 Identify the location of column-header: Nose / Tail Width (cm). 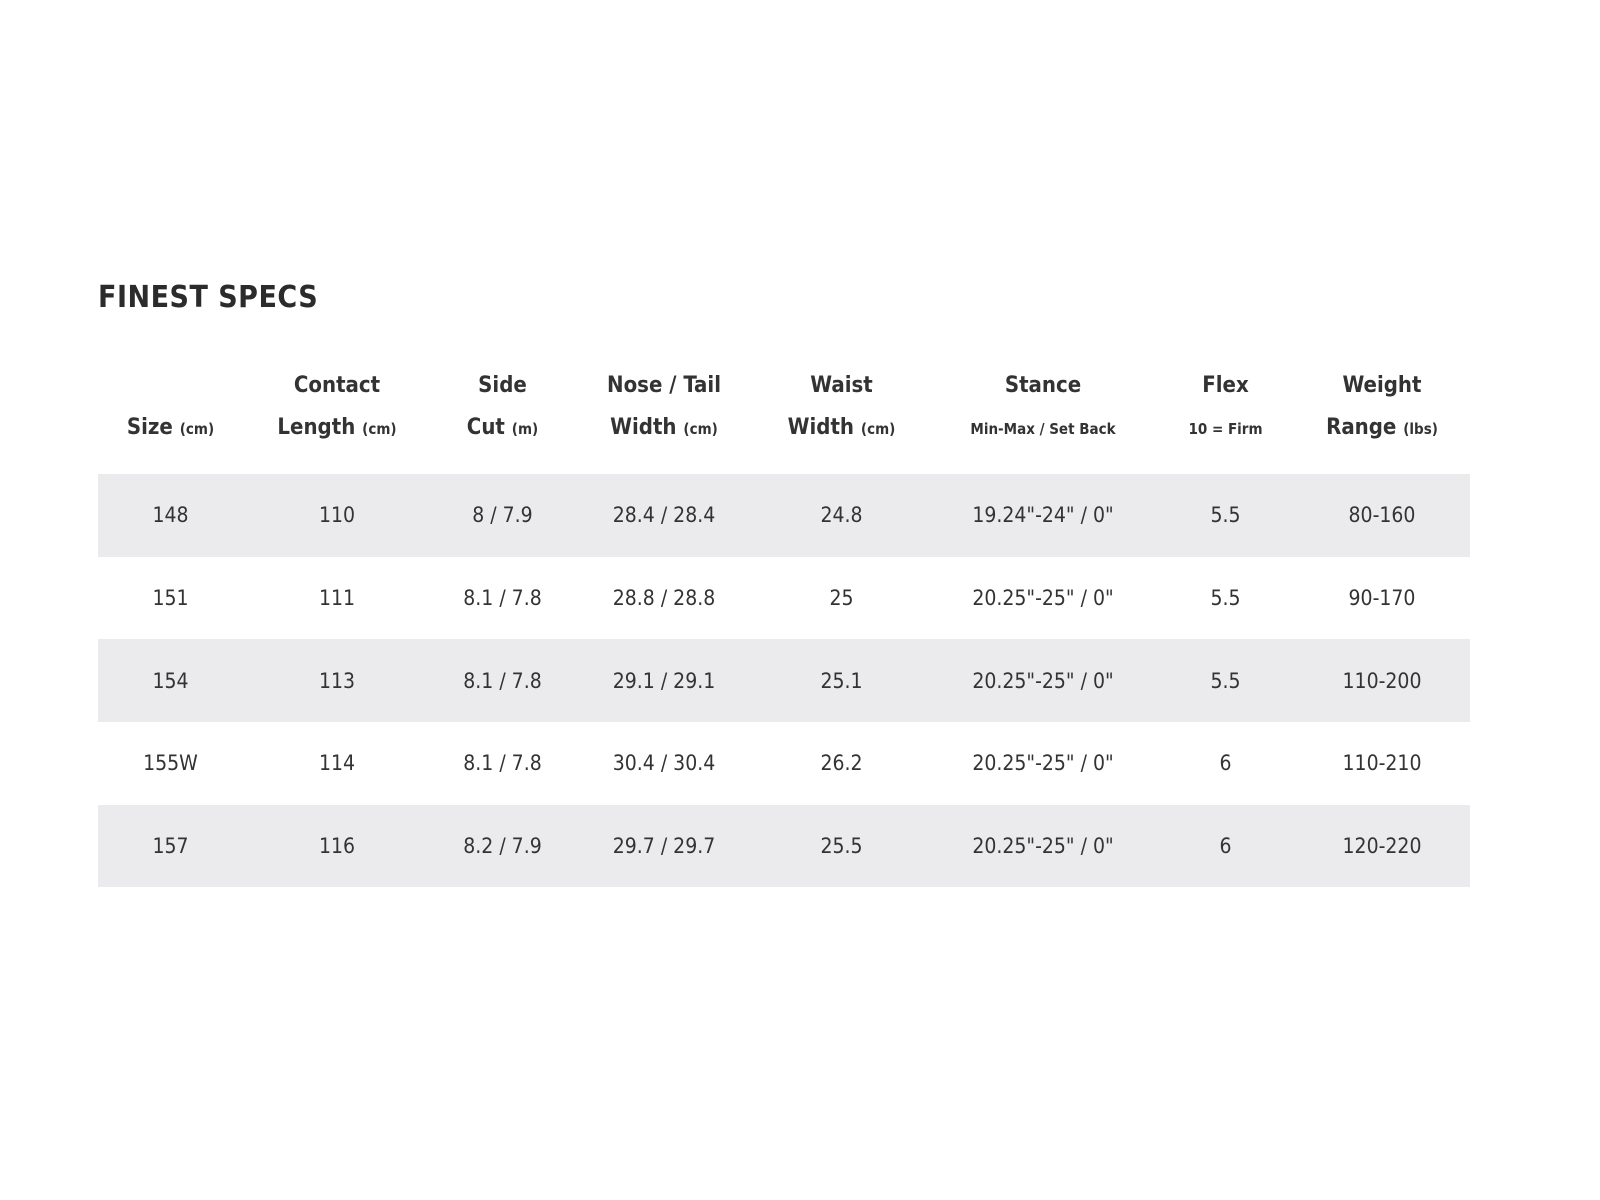
(664, 419).